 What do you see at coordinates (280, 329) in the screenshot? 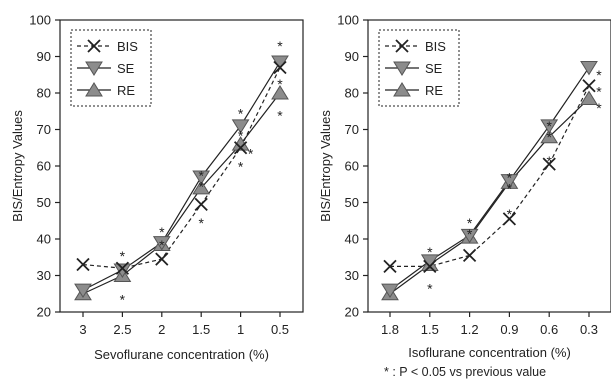
I see `x-tick-label: 0.5` at bounding box center [280, 329].